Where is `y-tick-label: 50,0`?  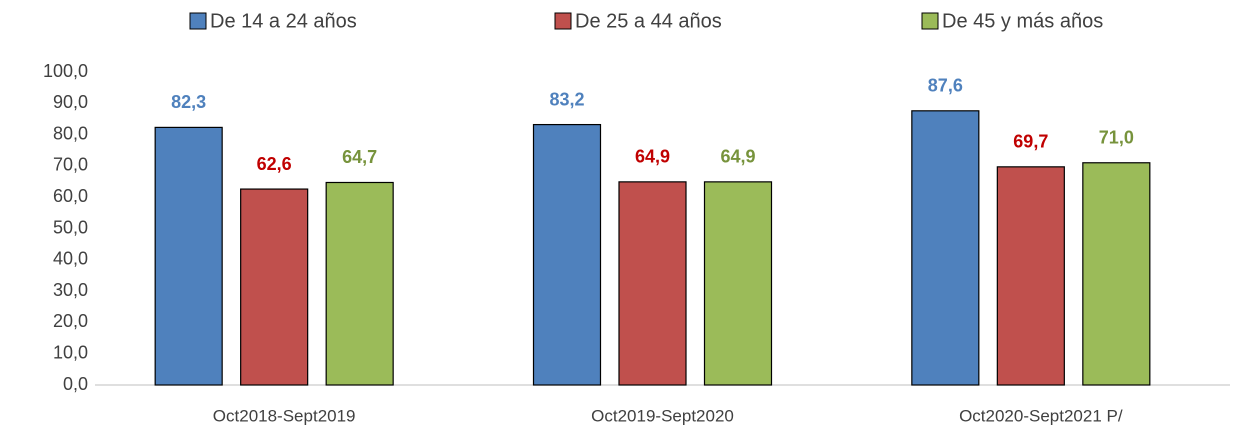
y-tick-label: 50,0 is located at coordinates (70, 227).